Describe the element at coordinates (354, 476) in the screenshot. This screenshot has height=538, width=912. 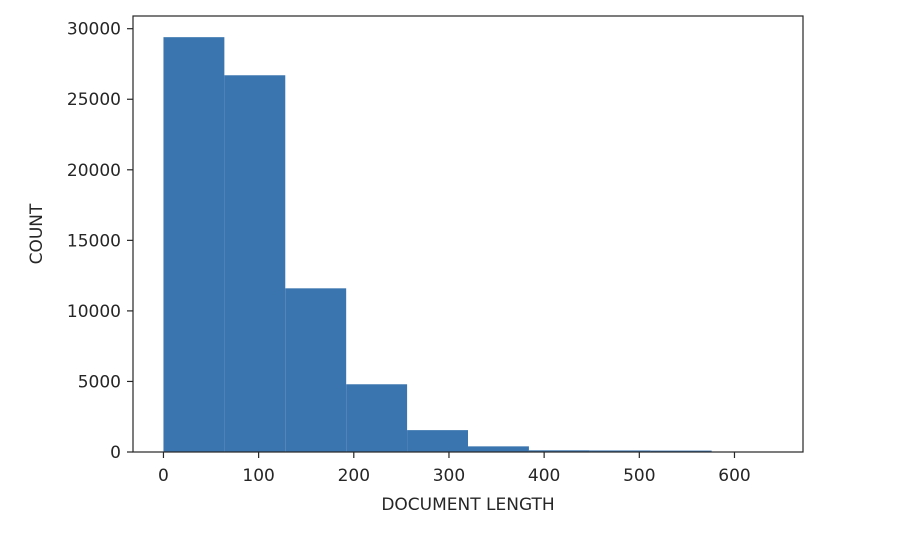
I see `x-tick-label: 200` at that location.